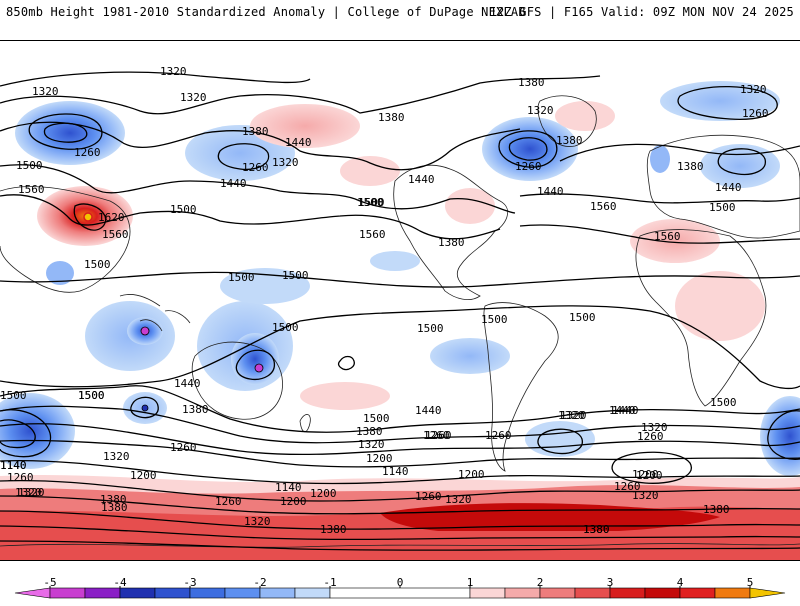  I want to click on australia-coast, so click(237, 380).